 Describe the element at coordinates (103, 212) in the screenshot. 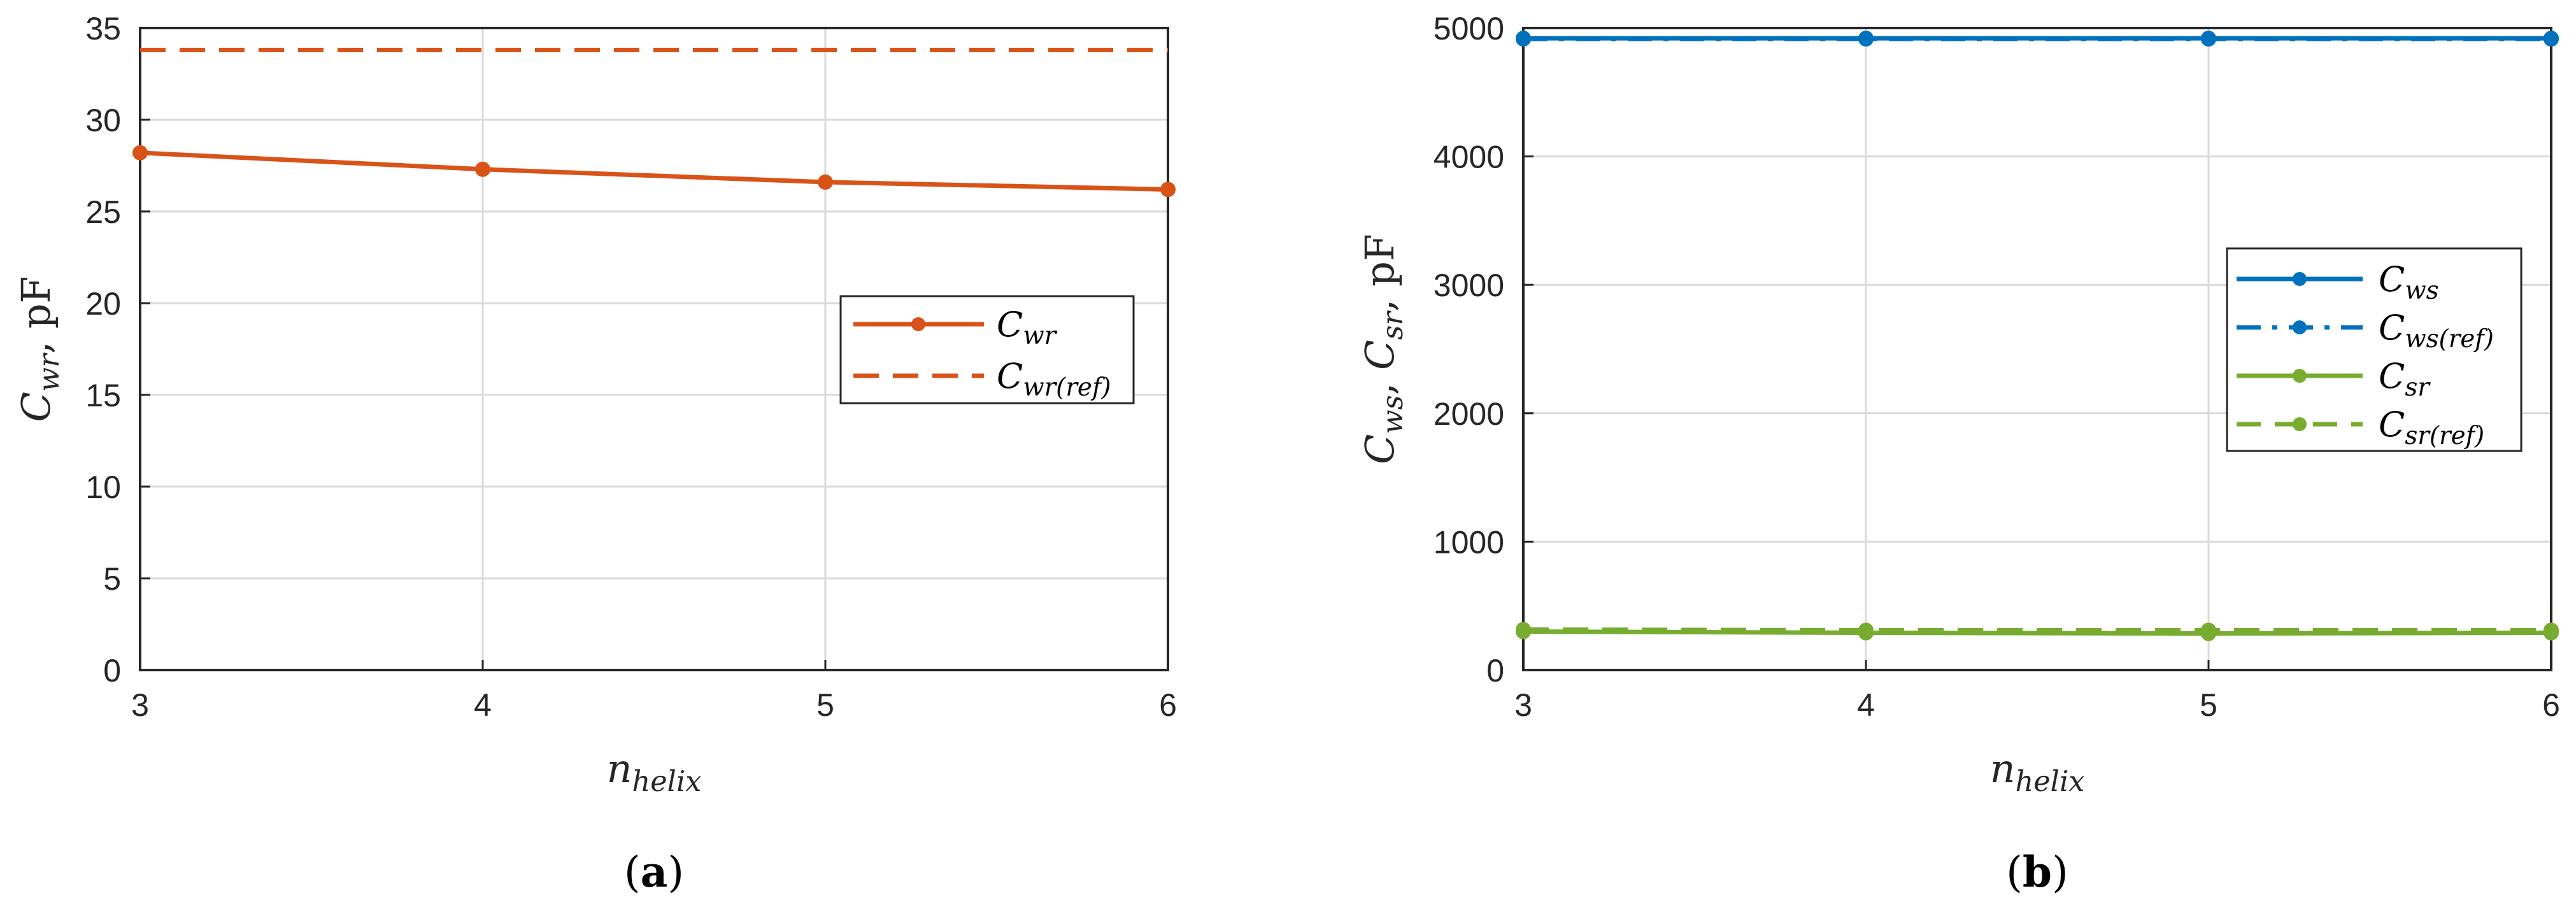

I see `a-ytick-label-5: 25` at that location.